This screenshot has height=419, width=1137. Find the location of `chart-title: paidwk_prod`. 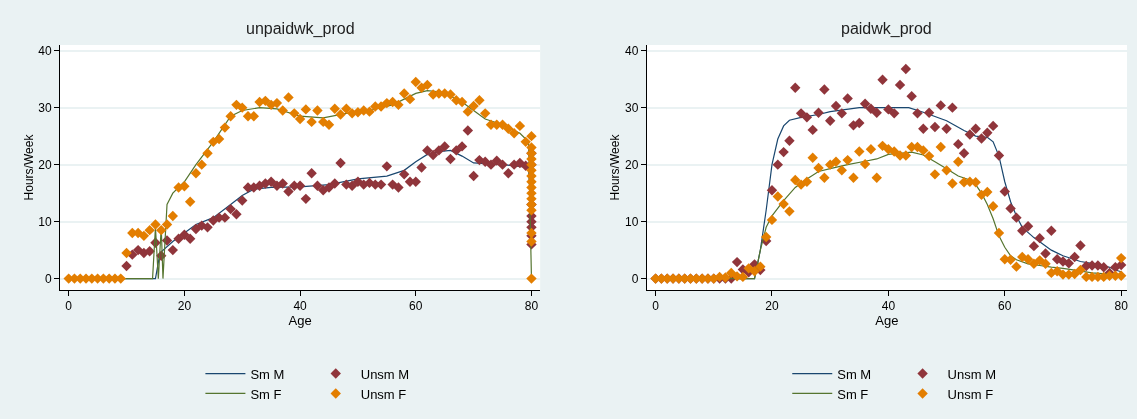

chart-title: paidwk_prod is located at coordinates (886, 29).